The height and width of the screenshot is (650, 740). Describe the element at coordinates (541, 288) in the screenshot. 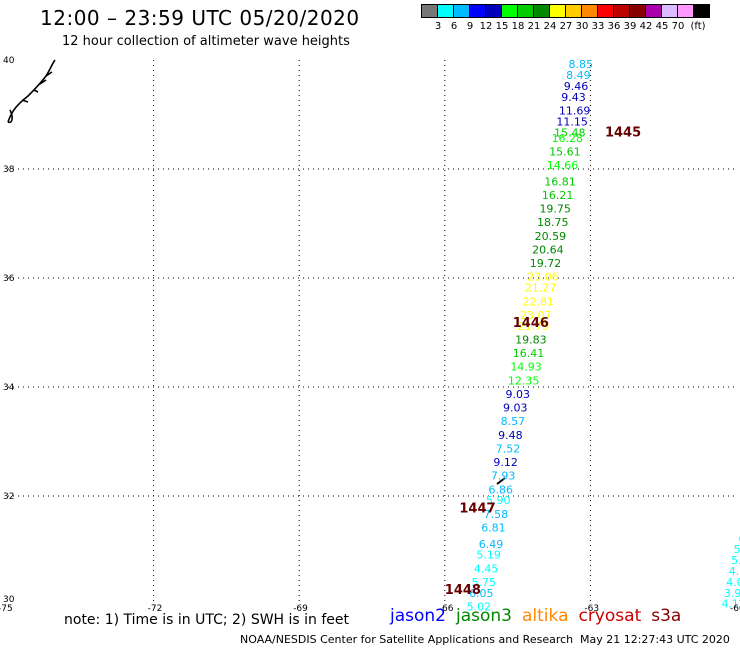

I see `swh-value: 21.27` at that location.